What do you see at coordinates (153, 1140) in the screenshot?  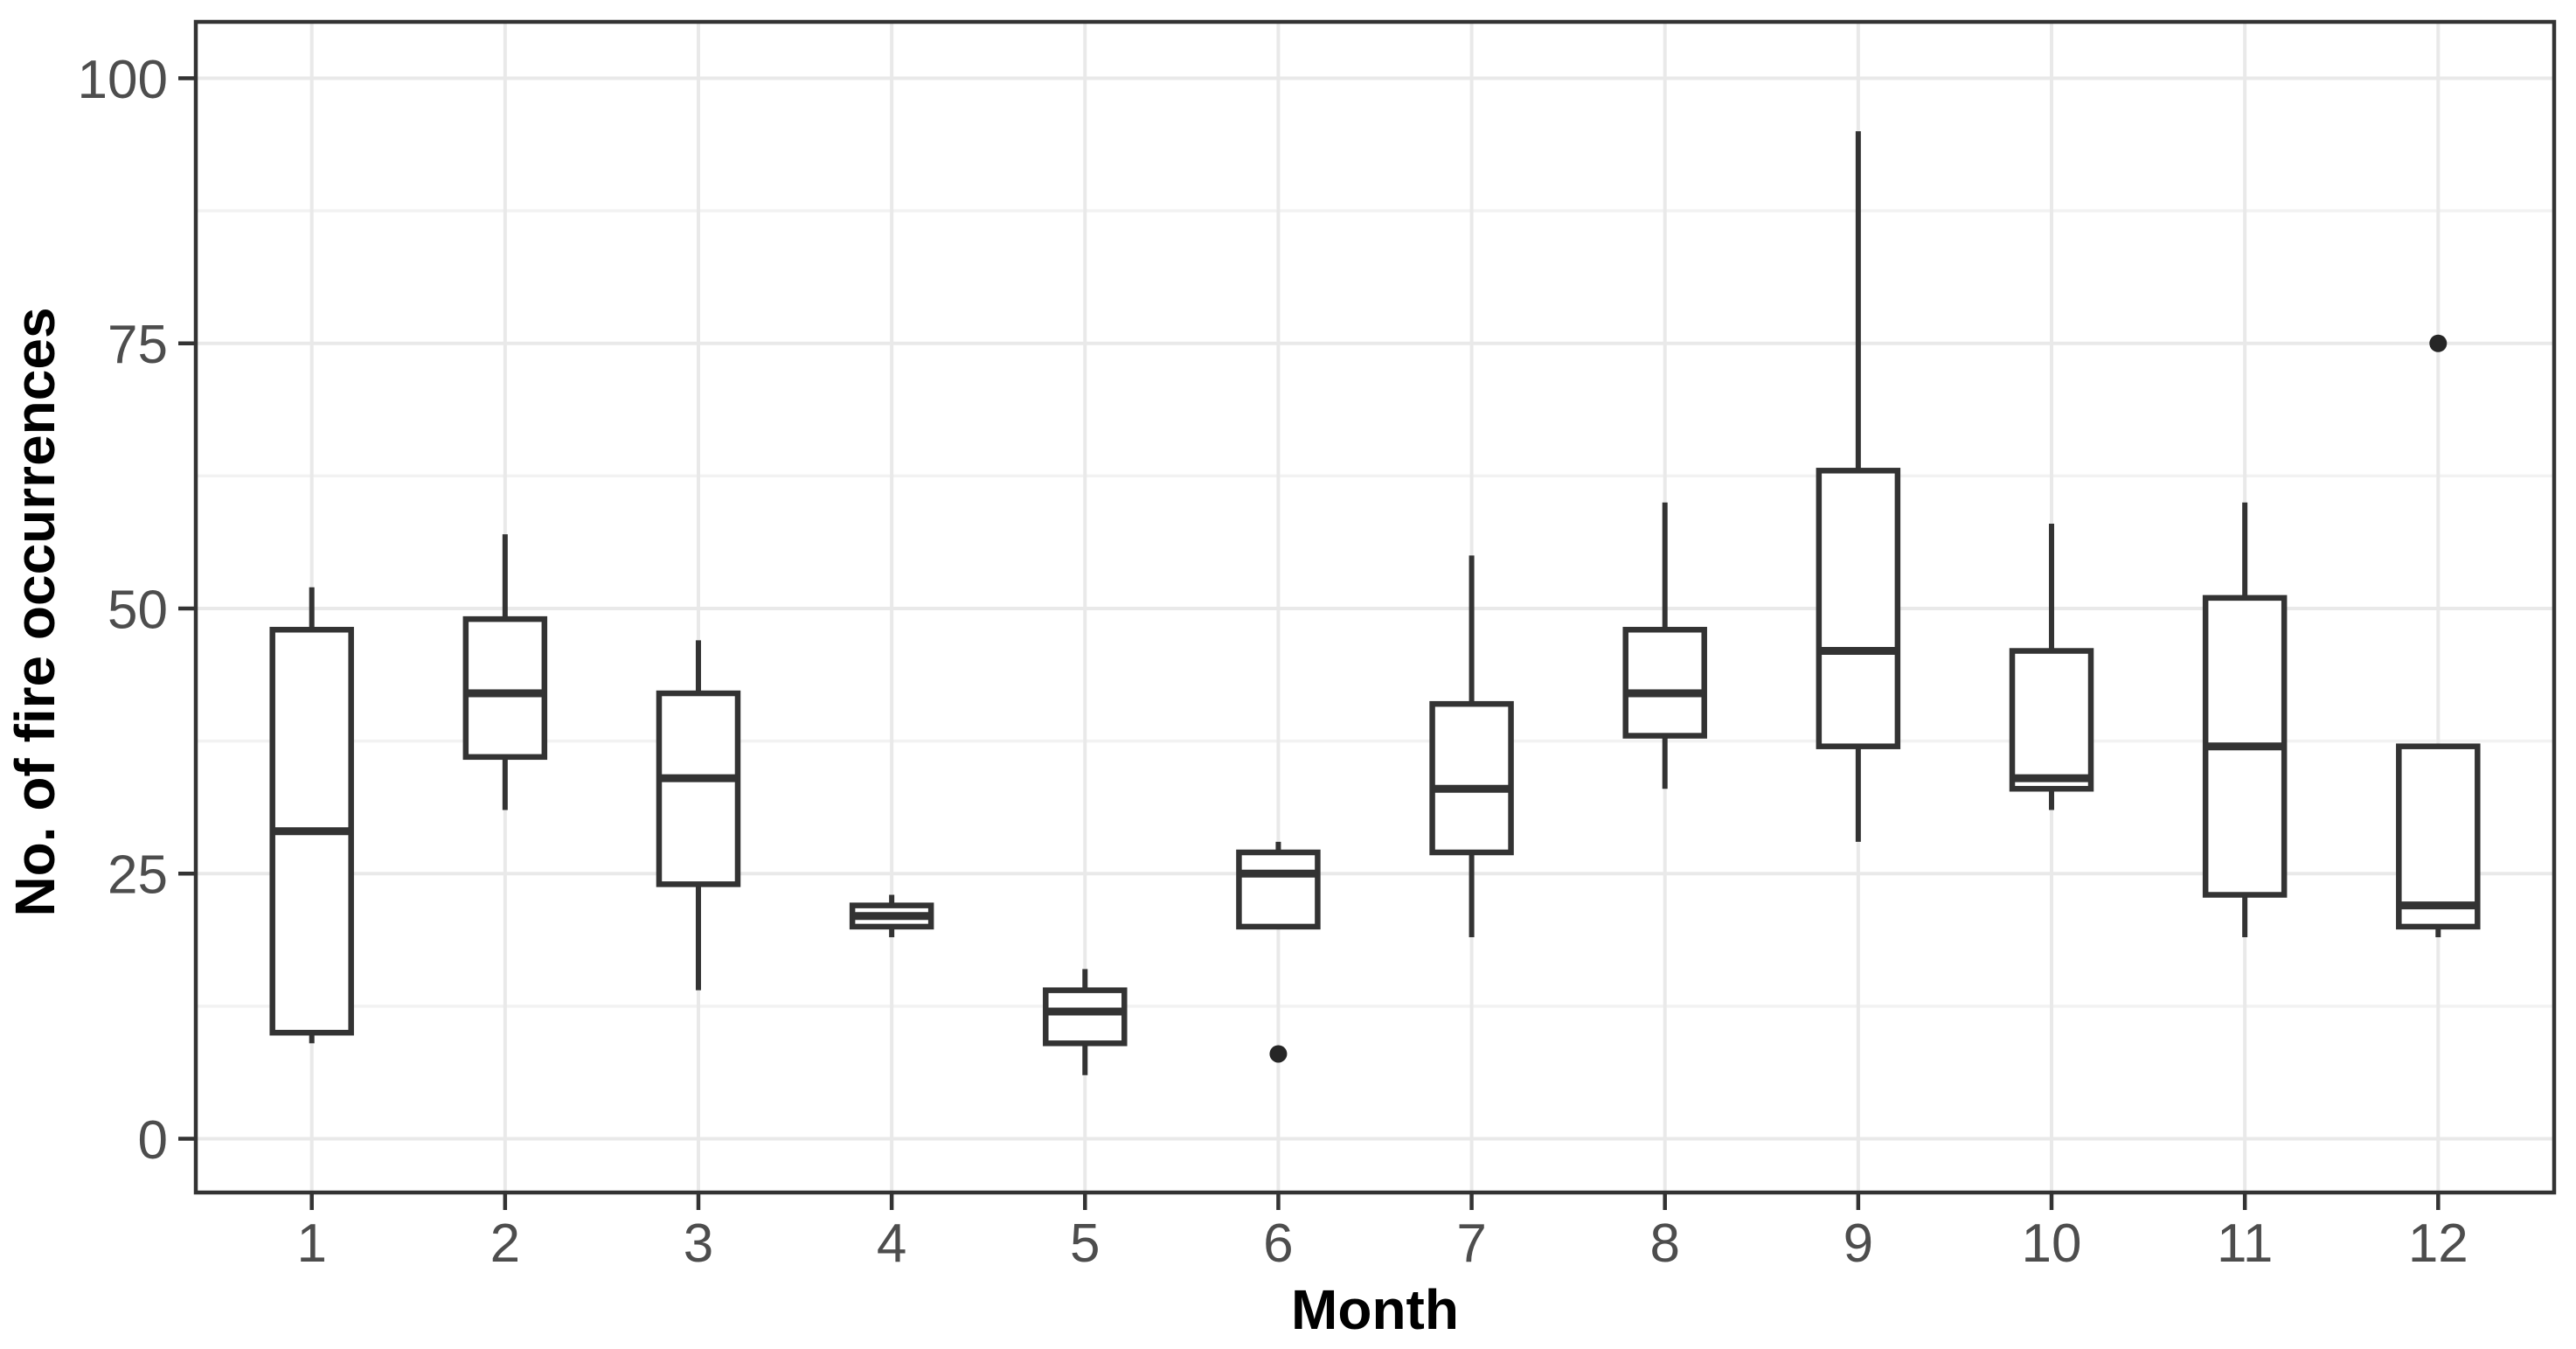 I see `y-tick-label-0: 0` at bounding box center [153, 1140].